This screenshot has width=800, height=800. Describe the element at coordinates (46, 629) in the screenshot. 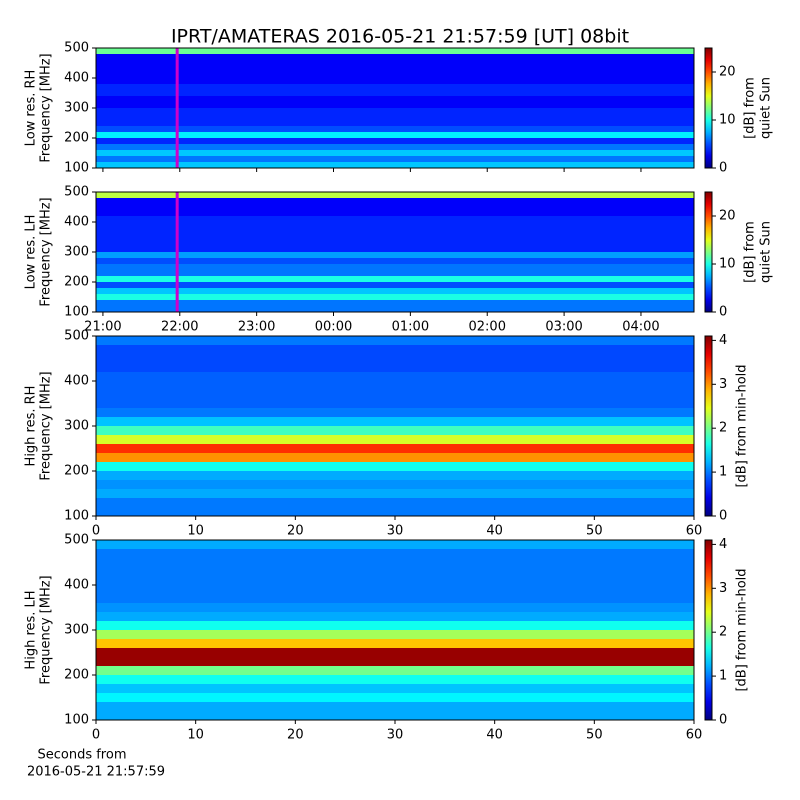

I see `y-axis-label: Frequency [MHz]` at that location.